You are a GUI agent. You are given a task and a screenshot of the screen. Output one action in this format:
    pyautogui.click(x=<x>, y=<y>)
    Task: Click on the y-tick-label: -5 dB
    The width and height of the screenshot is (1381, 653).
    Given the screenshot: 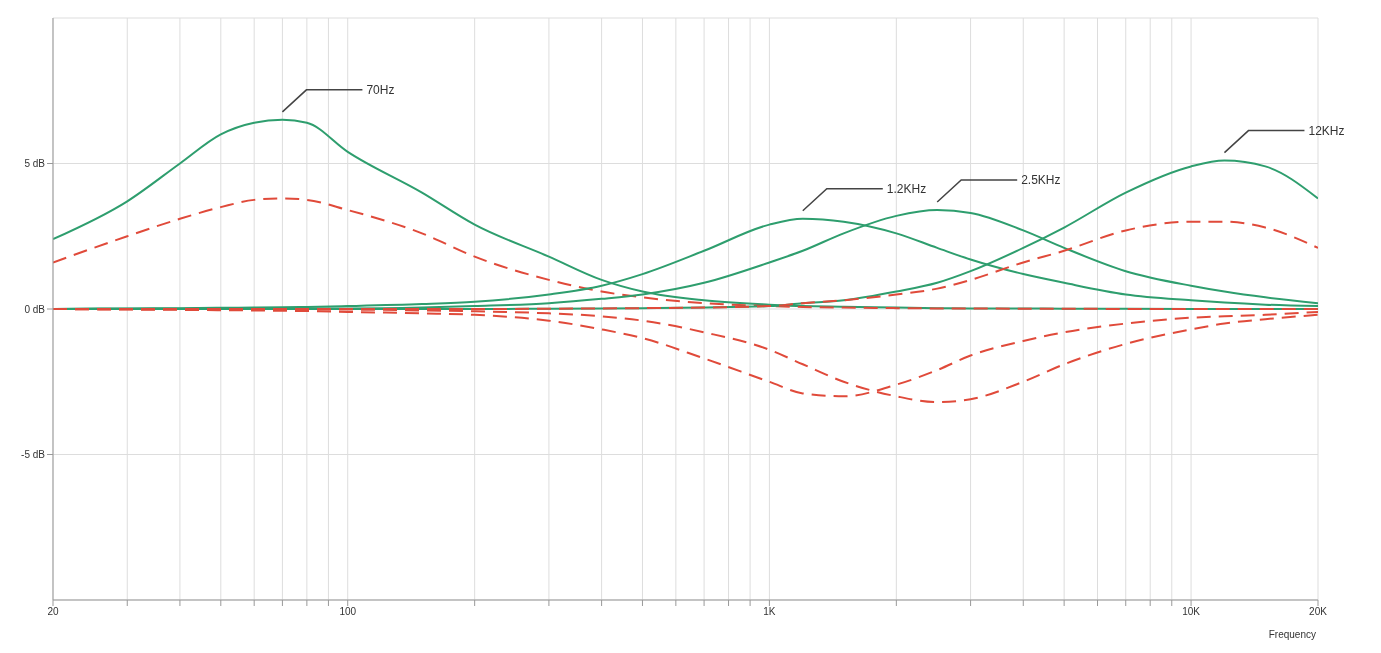 What is the action you would take?
    pyautogui.click(x=33, y=455)
    